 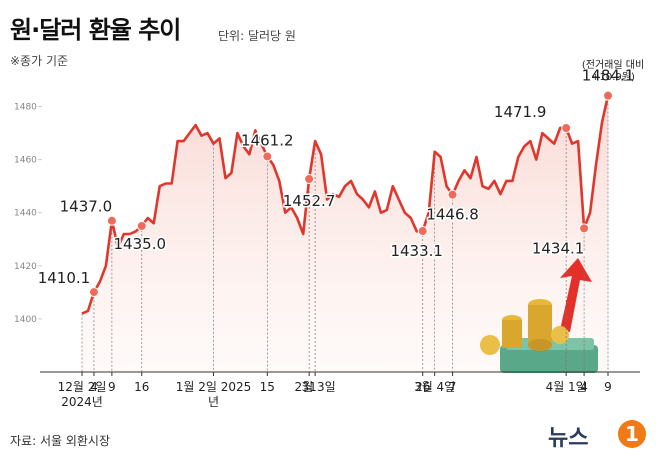 I want to click on x-tick-label: 31, so click(x=309, y=387).